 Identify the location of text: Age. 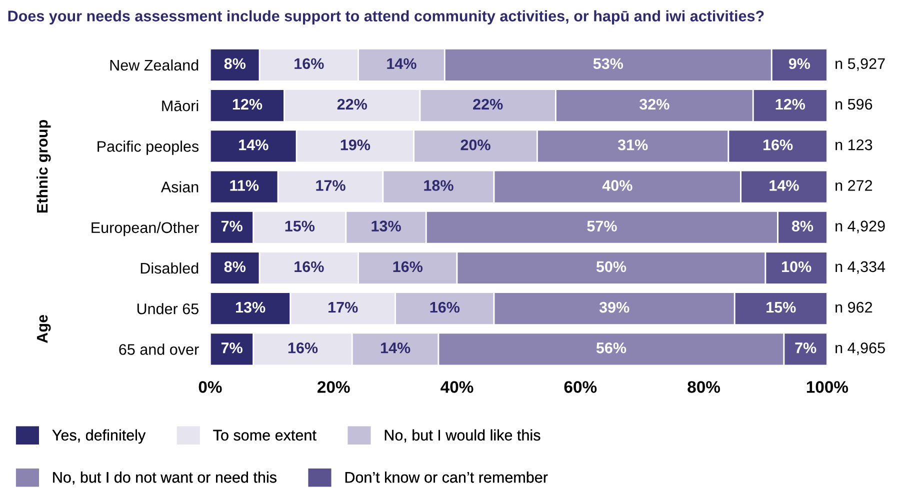
(44, 329).